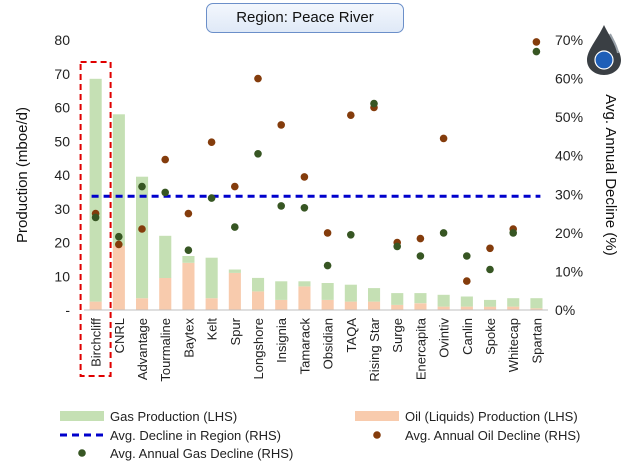  I want to click on point-gas-decline-cnrl, so click(119, 236).